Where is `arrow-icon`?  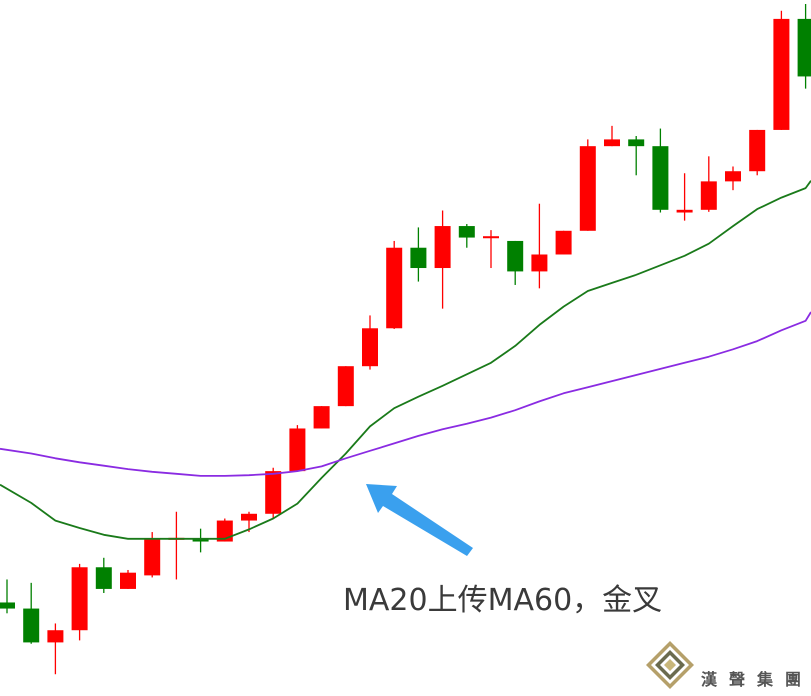
arrow-icon is located at coordinates (419, 520).